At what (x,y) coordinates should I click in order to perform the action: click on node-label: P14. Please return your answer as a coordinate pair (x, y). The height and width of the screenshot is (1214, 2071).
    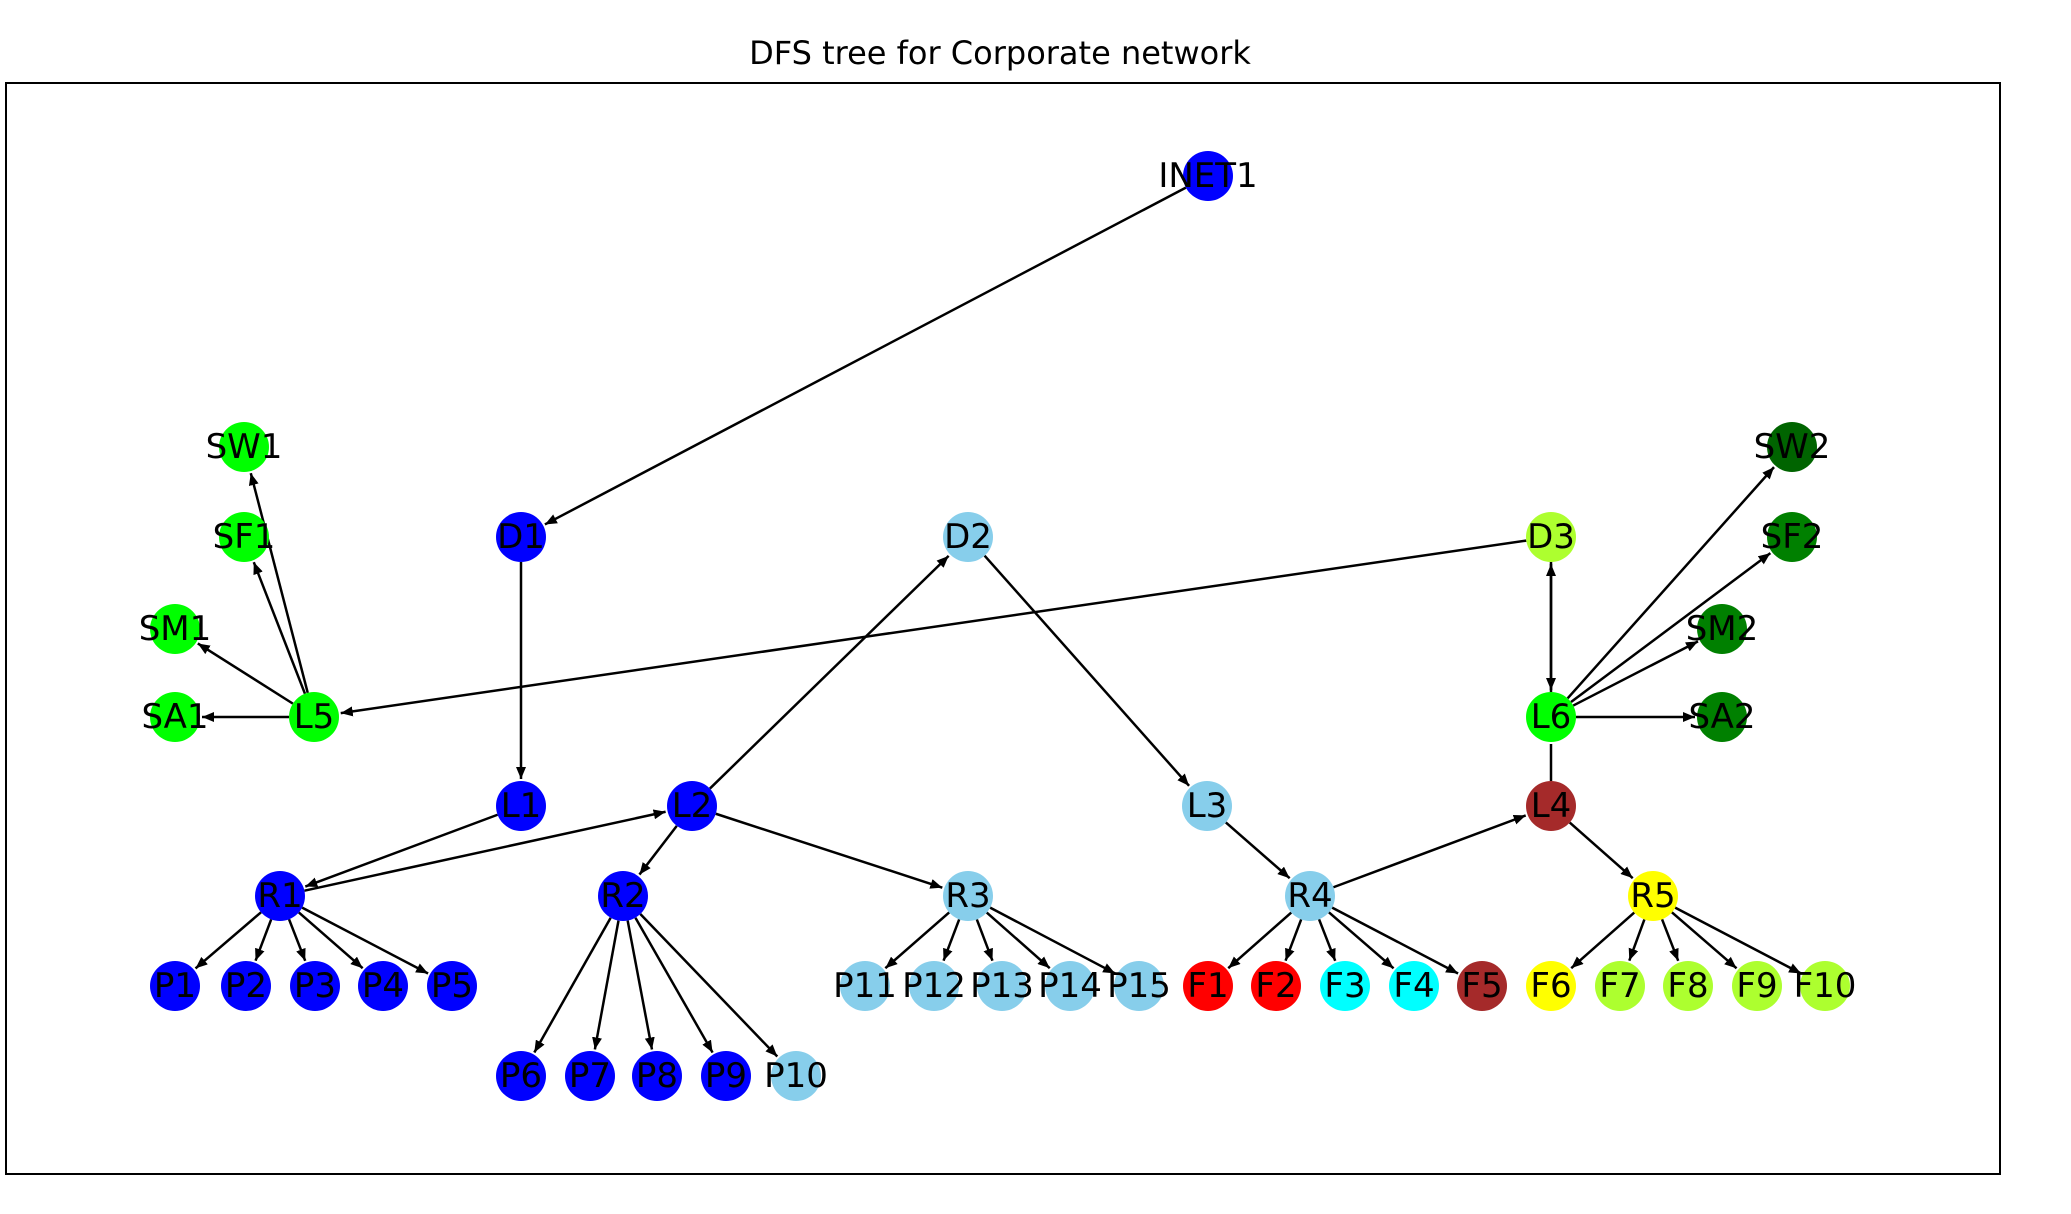
    Looking at the image, I should click on (1070, 986).